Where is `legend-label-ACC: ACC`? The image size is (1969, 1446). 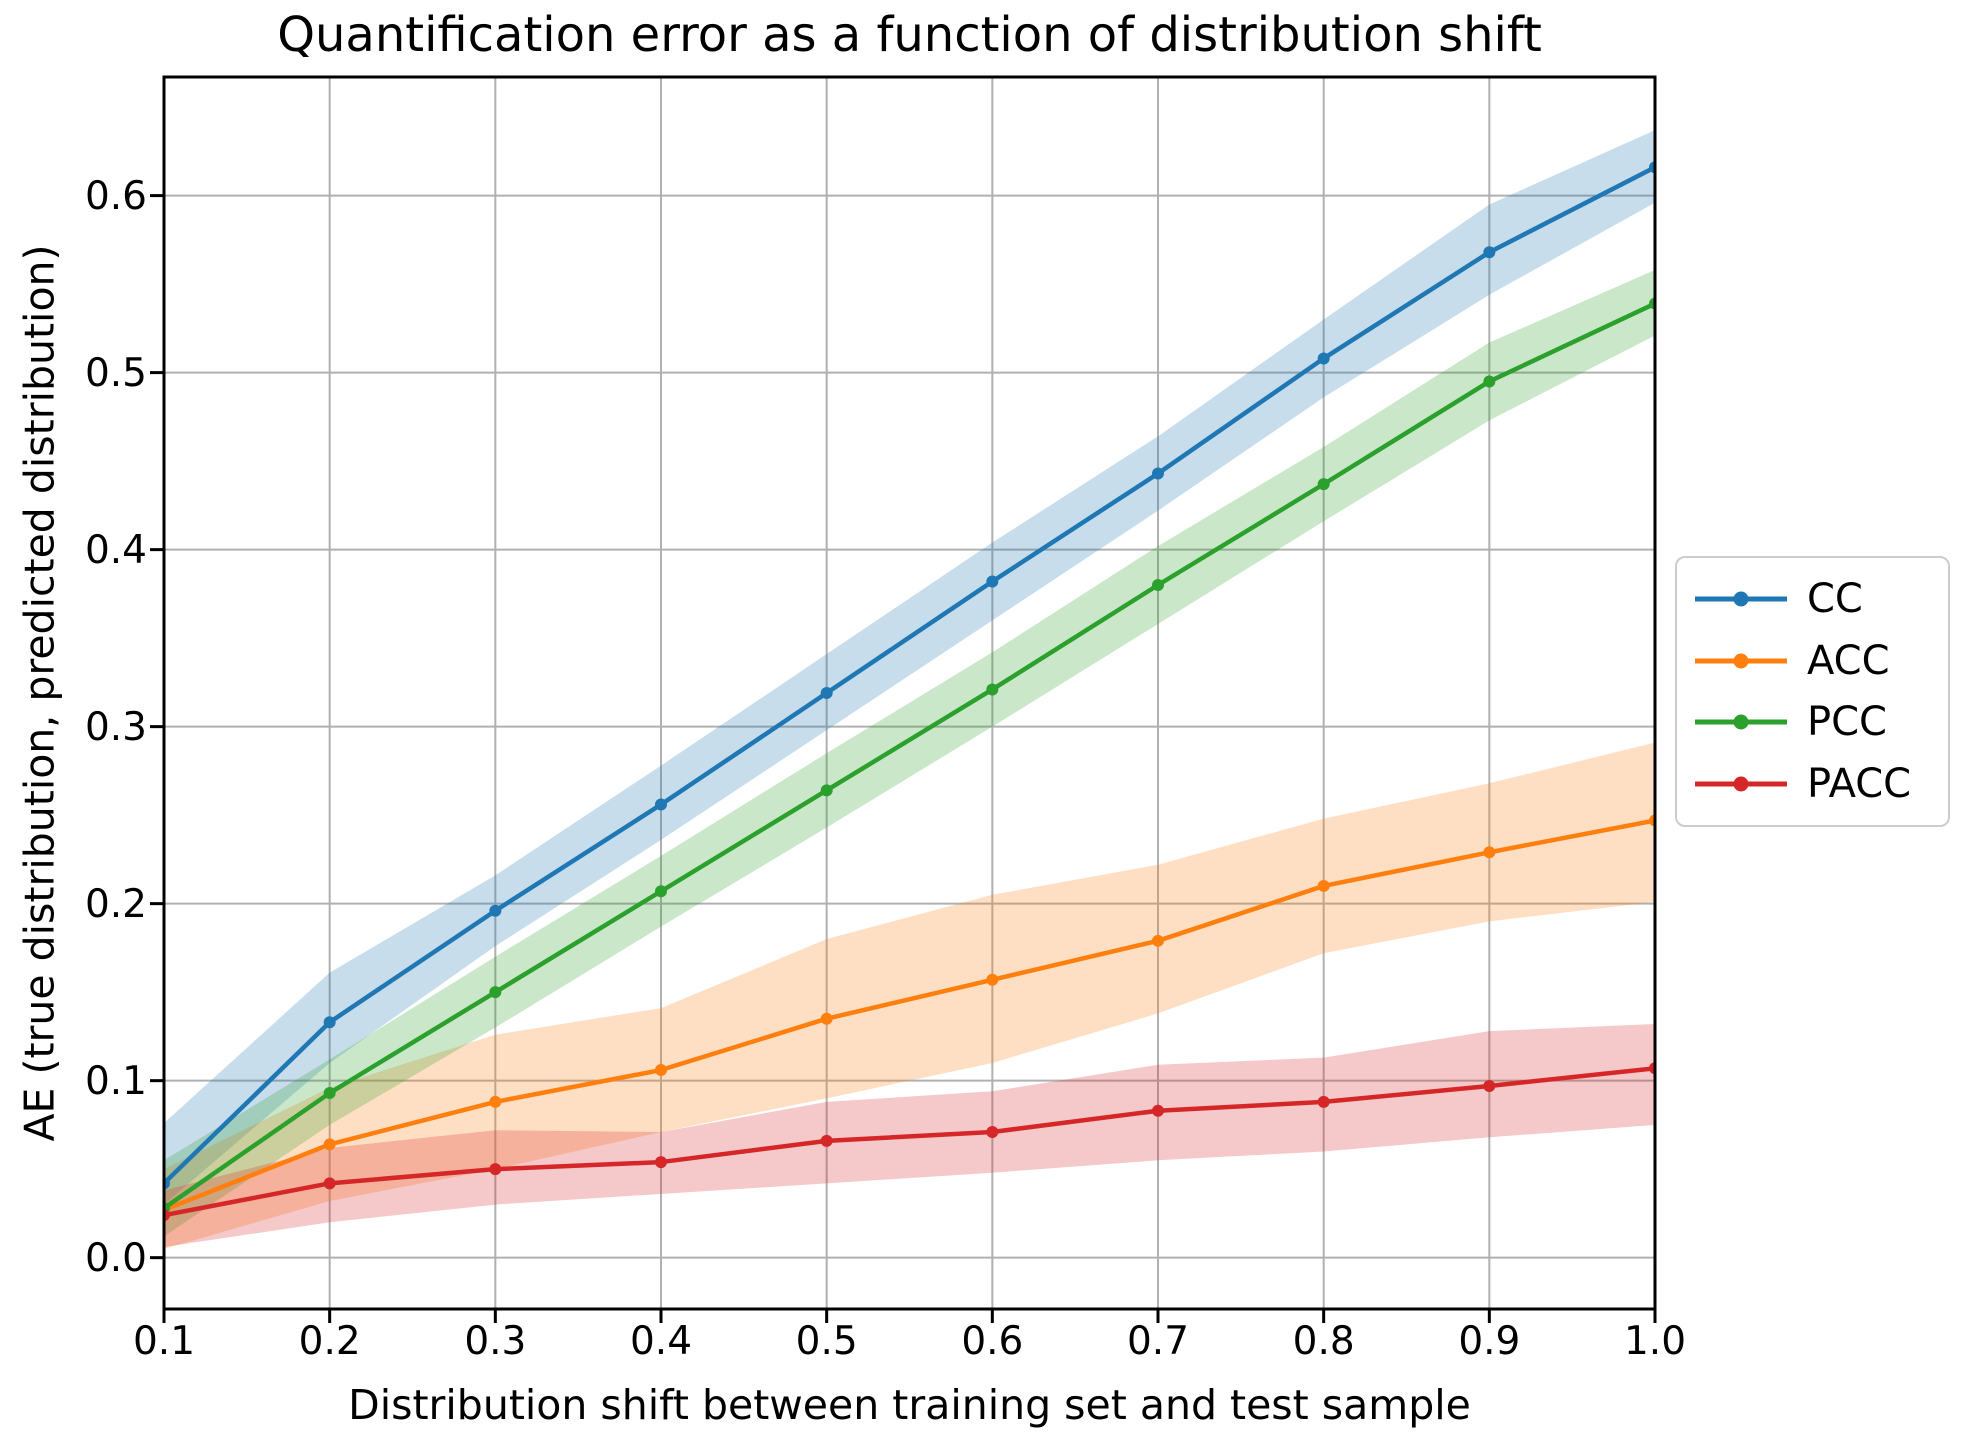
legend-label-ACC: ACC is located at coordinates (1848, 660).